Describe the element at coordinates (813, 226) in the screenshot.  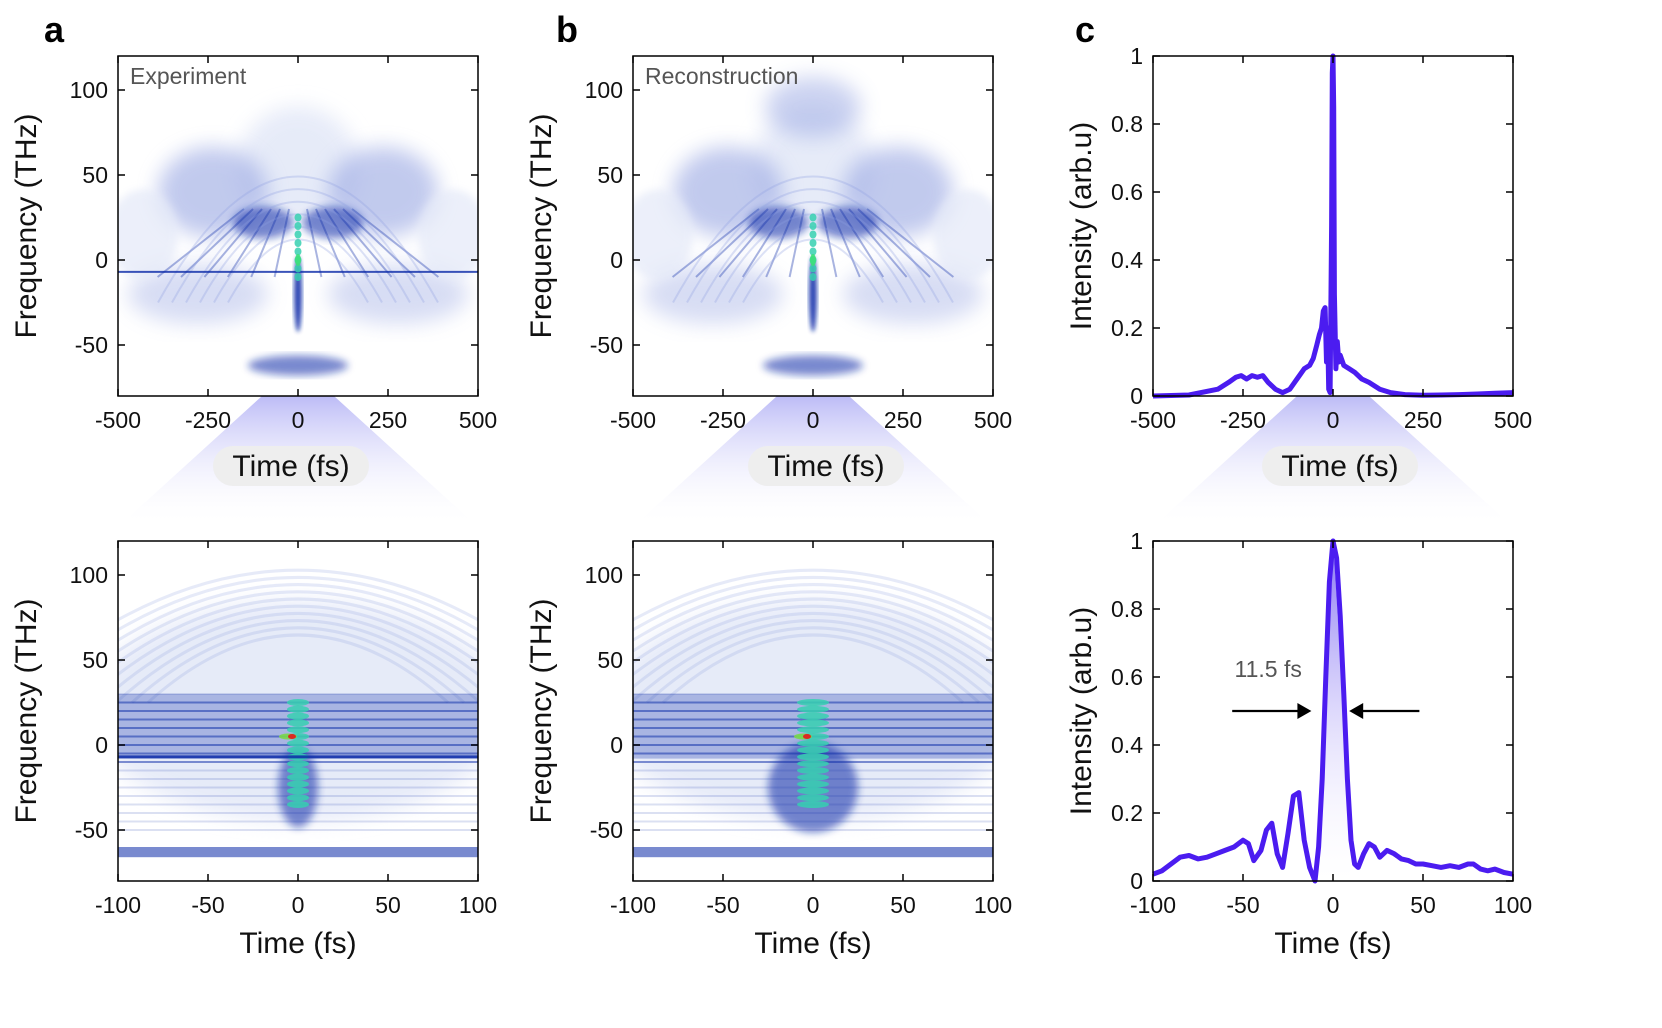
I see `spectrogram-b-top` at that location.